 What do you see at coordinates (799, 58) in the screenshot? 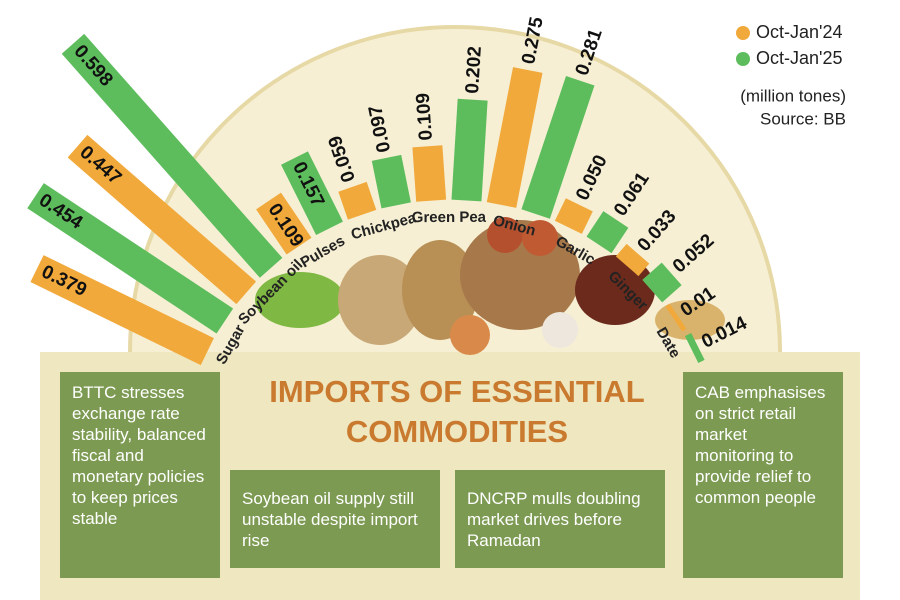
I see `legend-label: Oct-Jan'25` at bounding box center [799, 58].